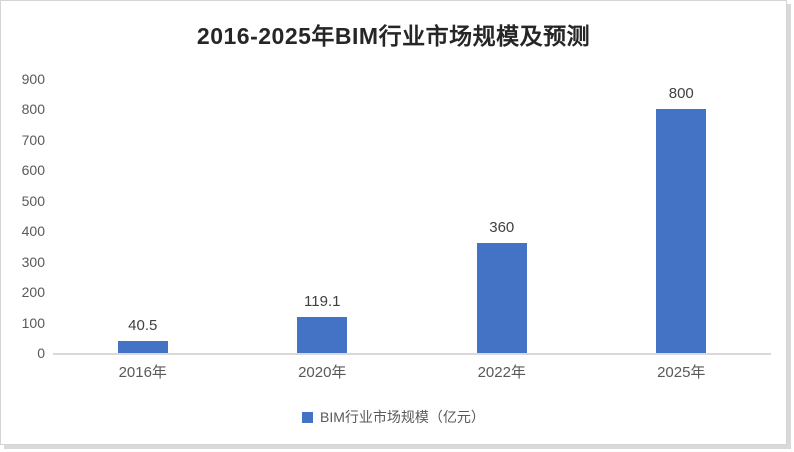  Describe the element at coordinates (33, 322) in the screenshot. I see `y-axis-tick-label: 100` at that location.